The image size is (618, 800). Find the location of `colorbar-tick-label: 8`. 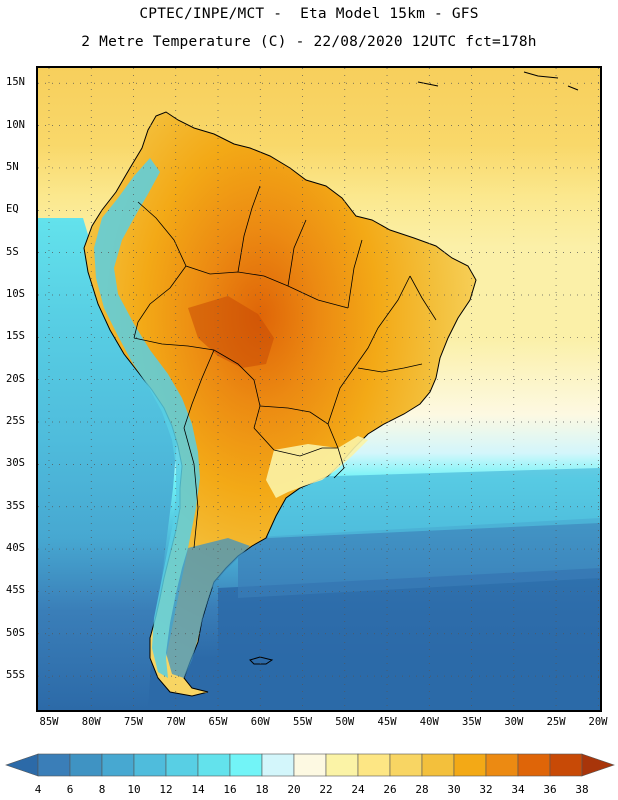

colorbar-tick-label: 8 is located at coordinates (102, 789).